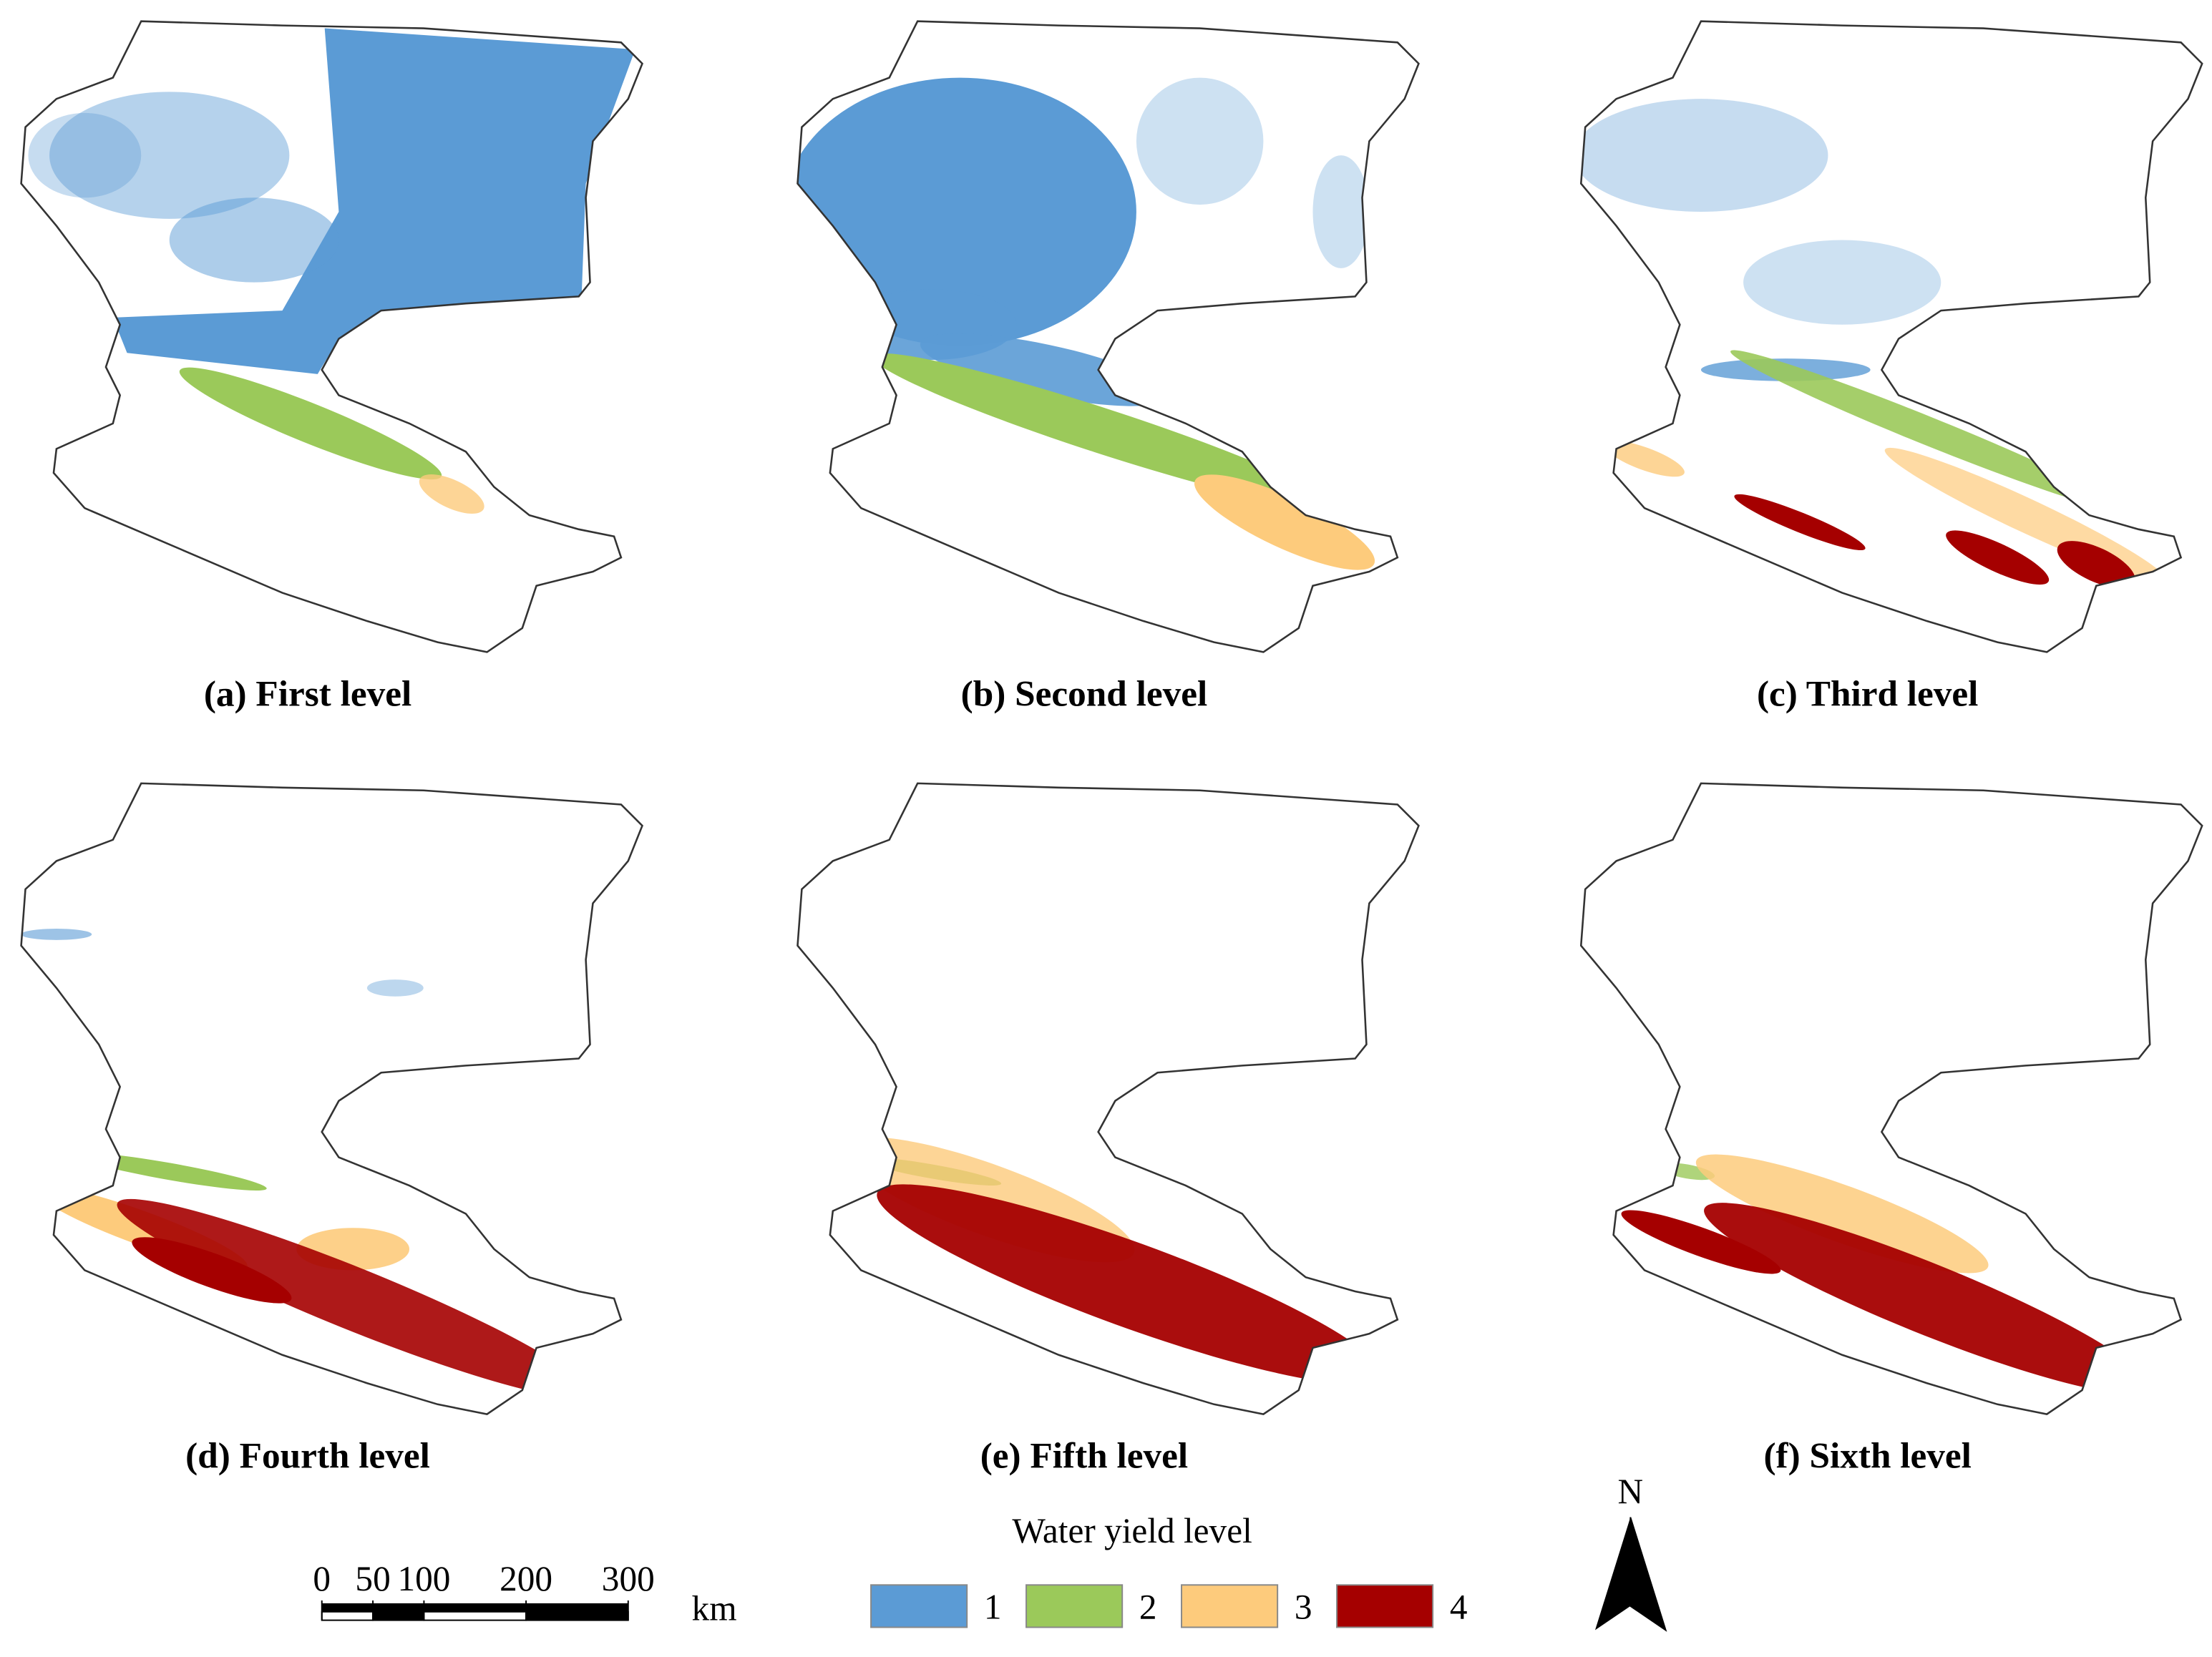  I want to click on north-arrow-left, so click(1612, 1574).